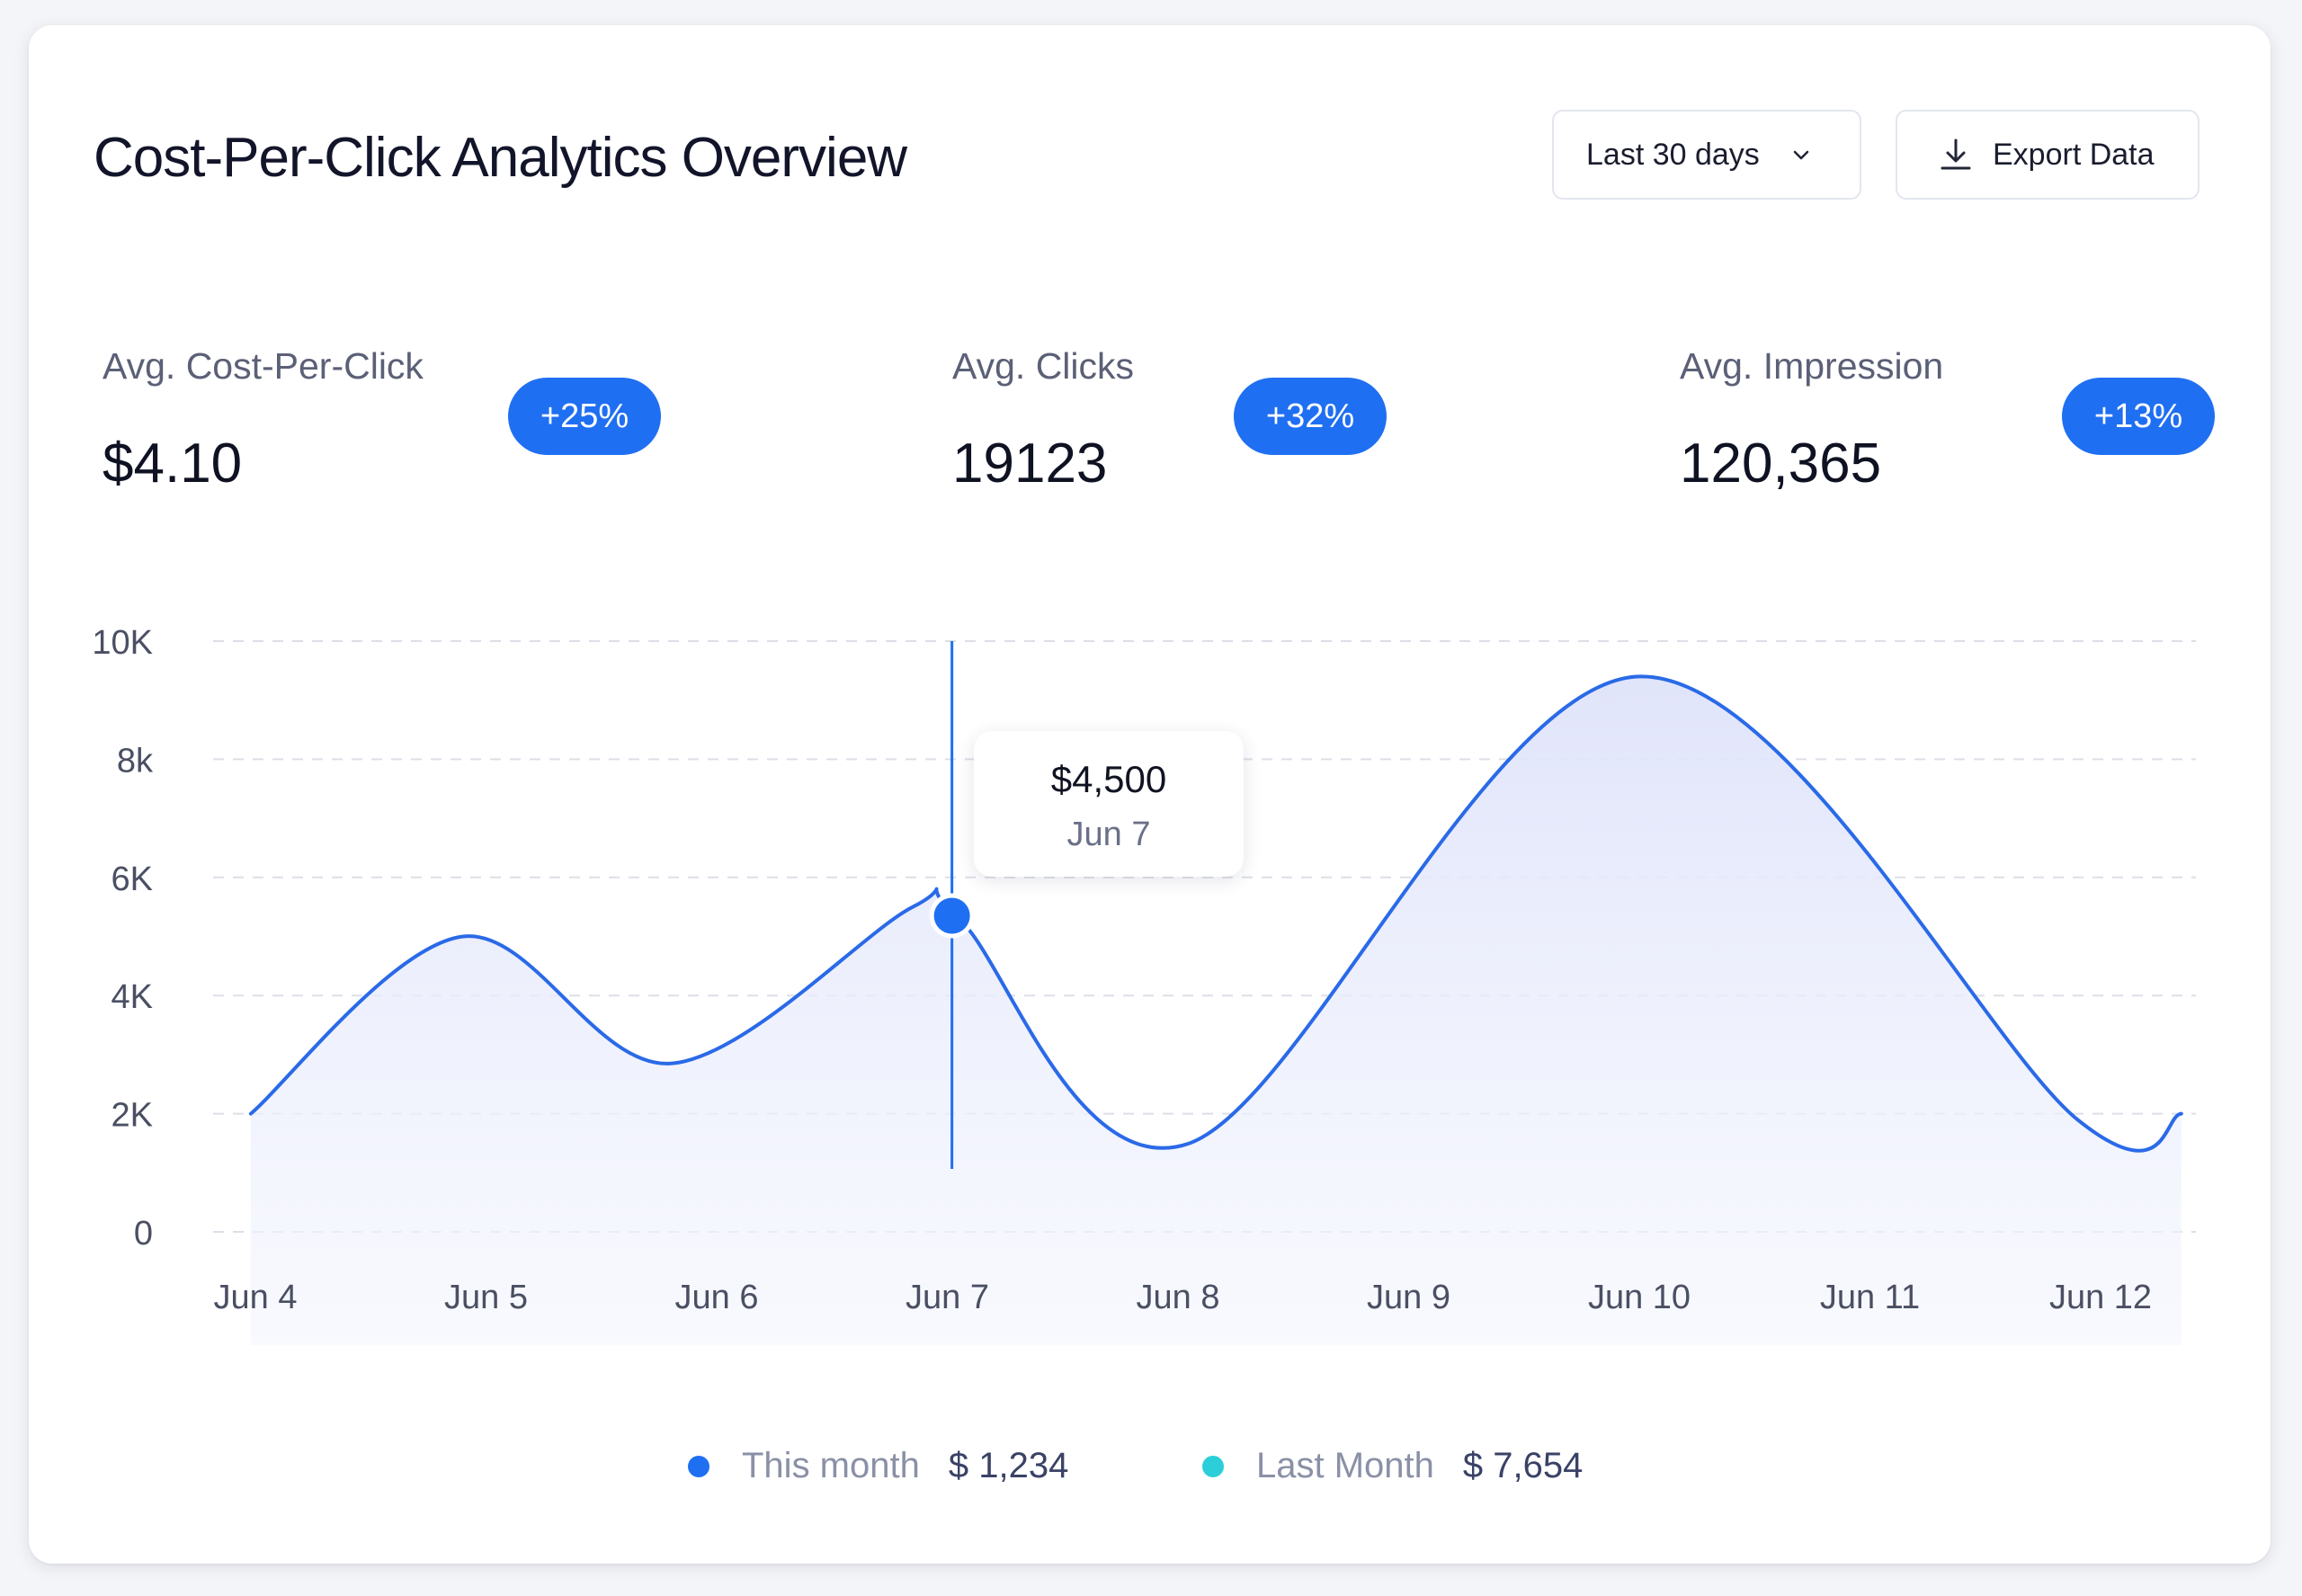  Describe the element at coordinates (1043, 366) in the screenshot. I see `stat-label-clicks: Avg. Clicks` at that location.